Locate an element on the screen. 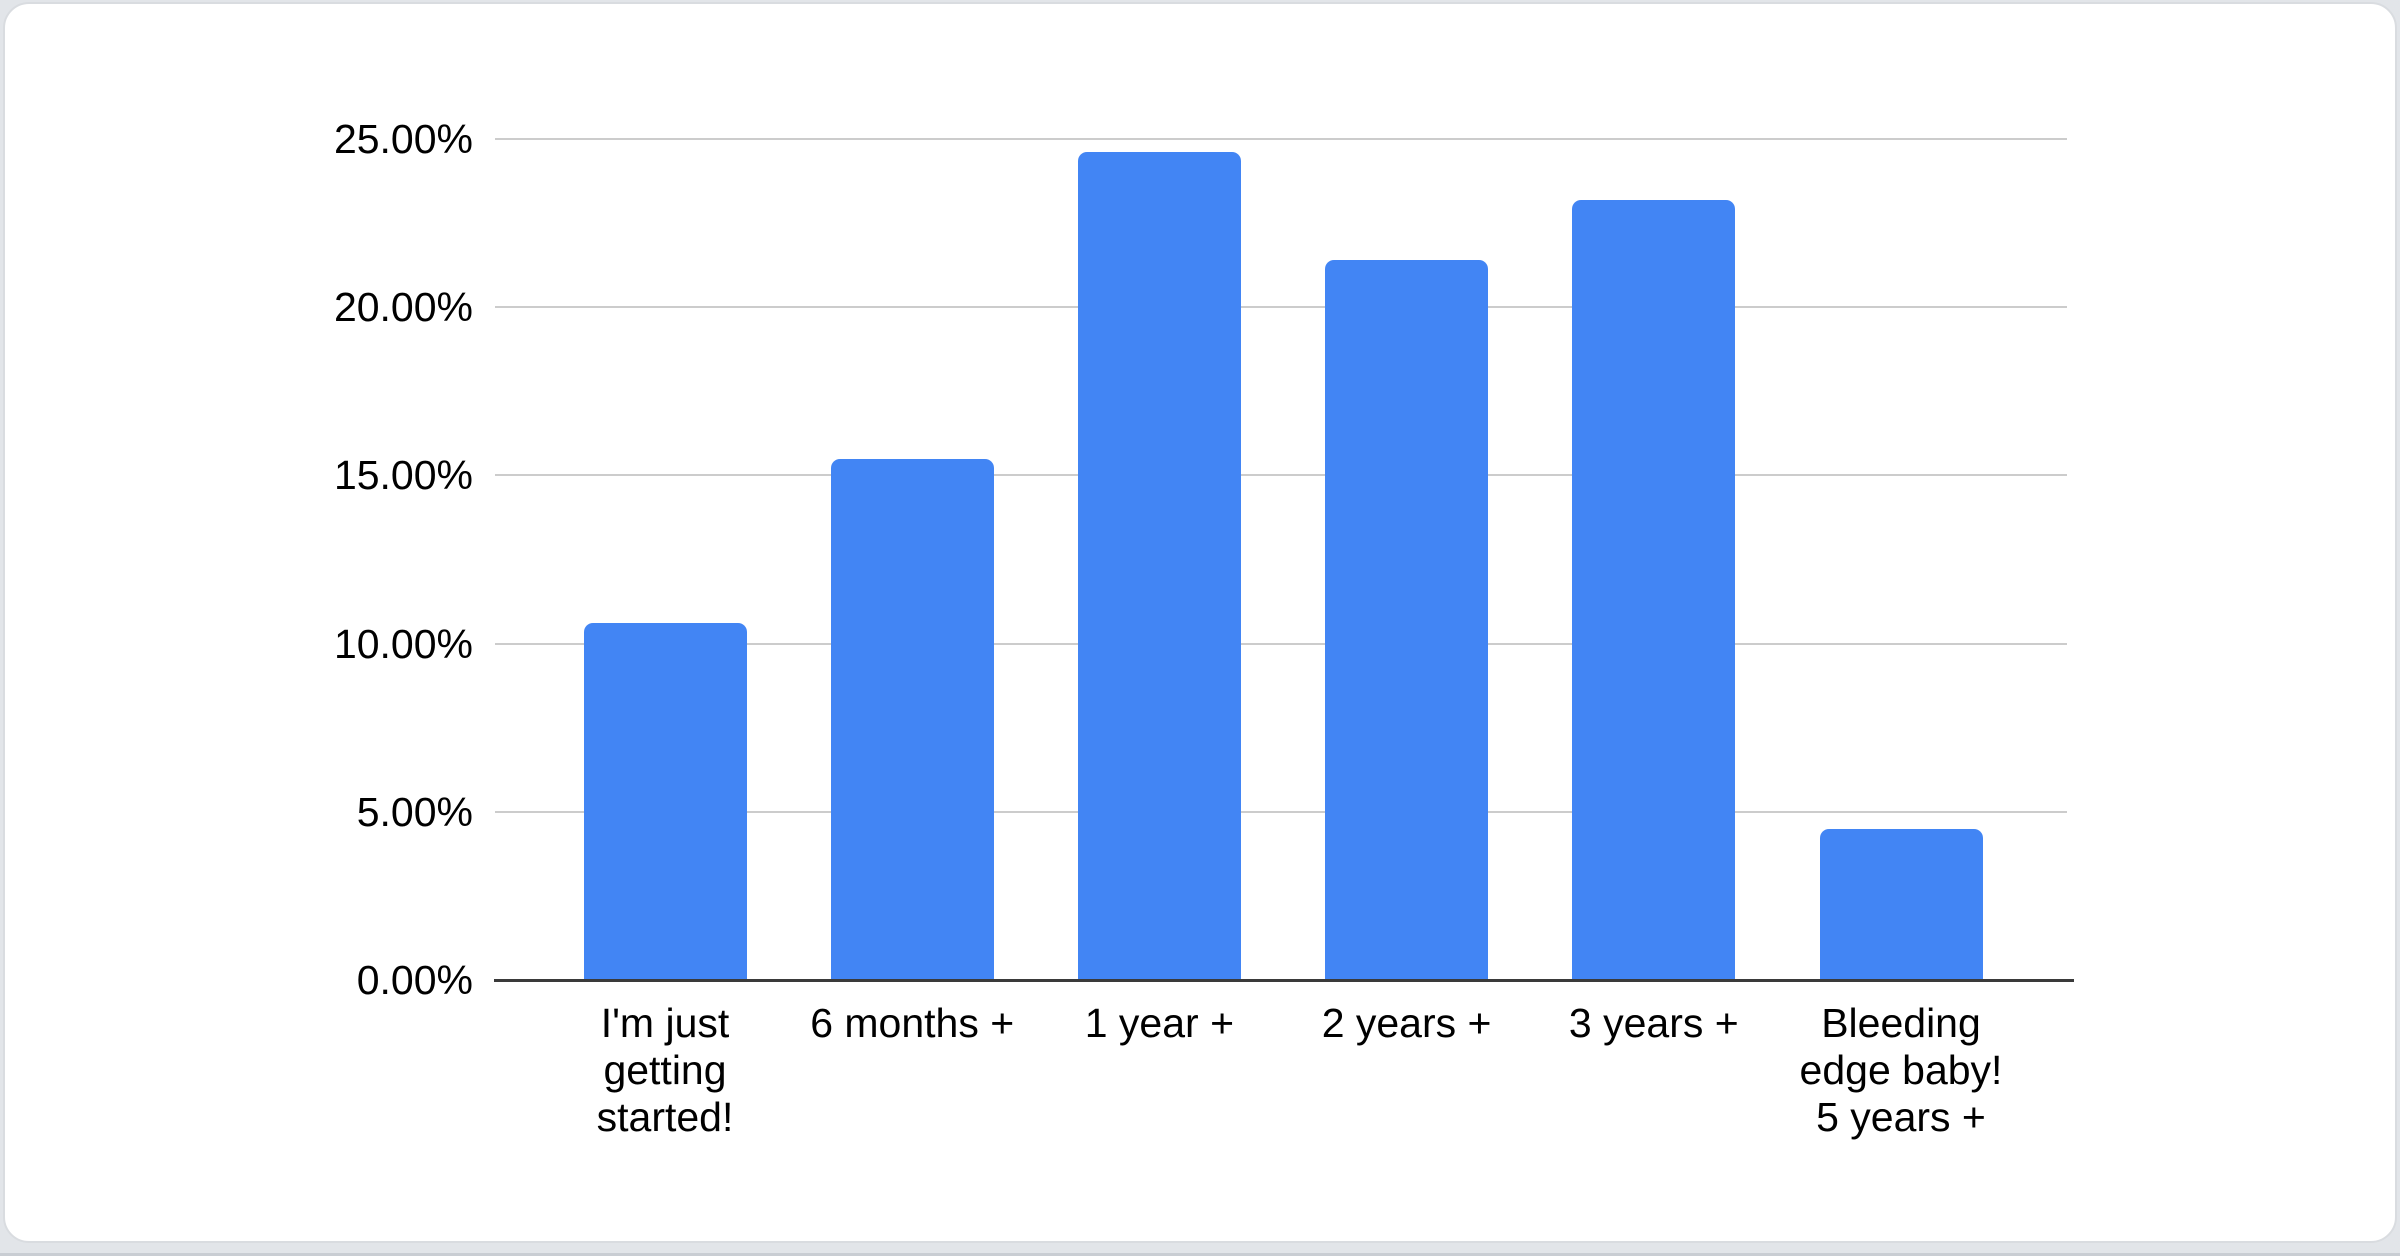  y-axis-tick-label: 15.00% is located at coordinates (403, 475).